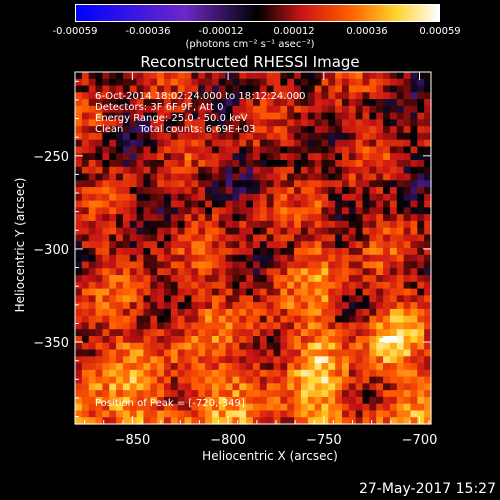 This screenshot has width=500, height=500. Describe the element at coordinates (200, 96) in the screenshot. I see `annotation-time-range: 6-Oct-2014 18:02:24.000 to 18:12:24.000` at that location.